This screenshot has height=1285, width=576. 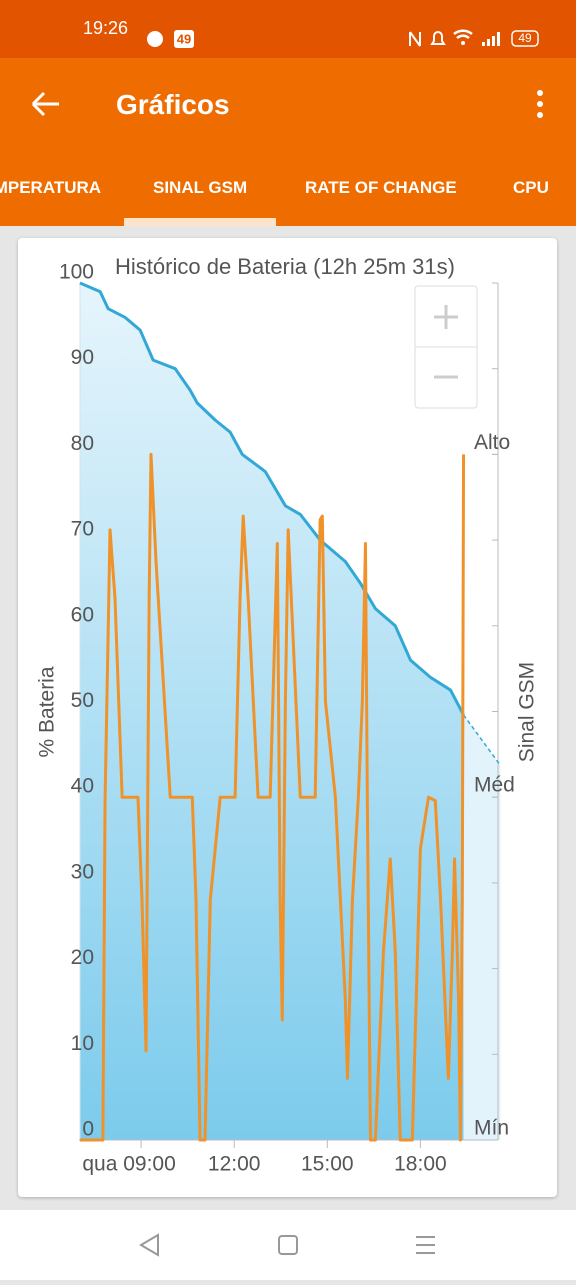 I want to click on tab-bar: TEMPERATURA SINAL GSM RATE OF CHANGE CPU, so click(x=288, y=187).